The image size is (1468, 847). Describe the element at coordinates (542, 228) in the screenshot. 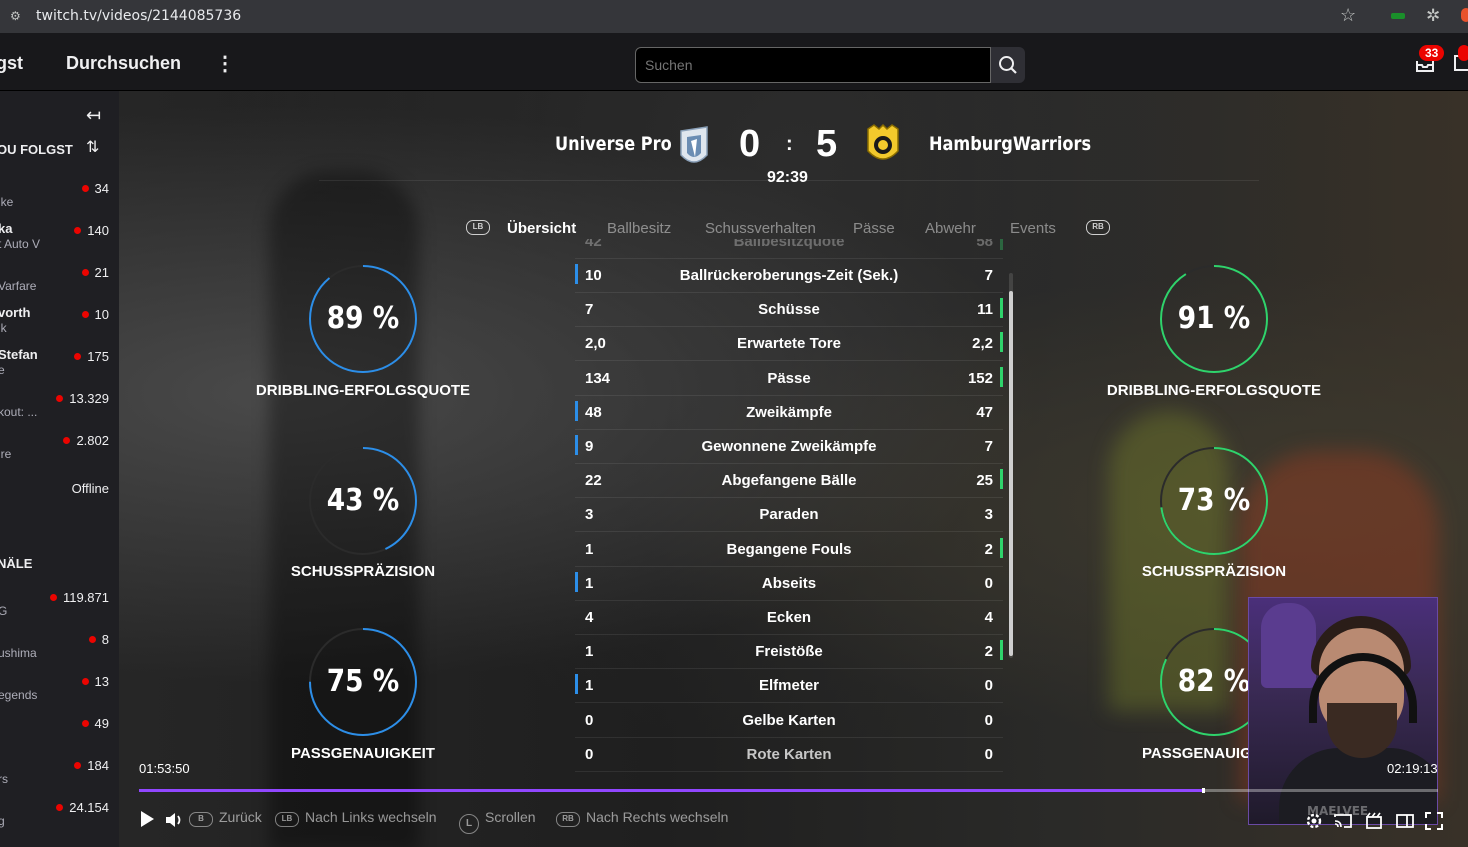

I see `tab-overview: Übersicht` at that location.